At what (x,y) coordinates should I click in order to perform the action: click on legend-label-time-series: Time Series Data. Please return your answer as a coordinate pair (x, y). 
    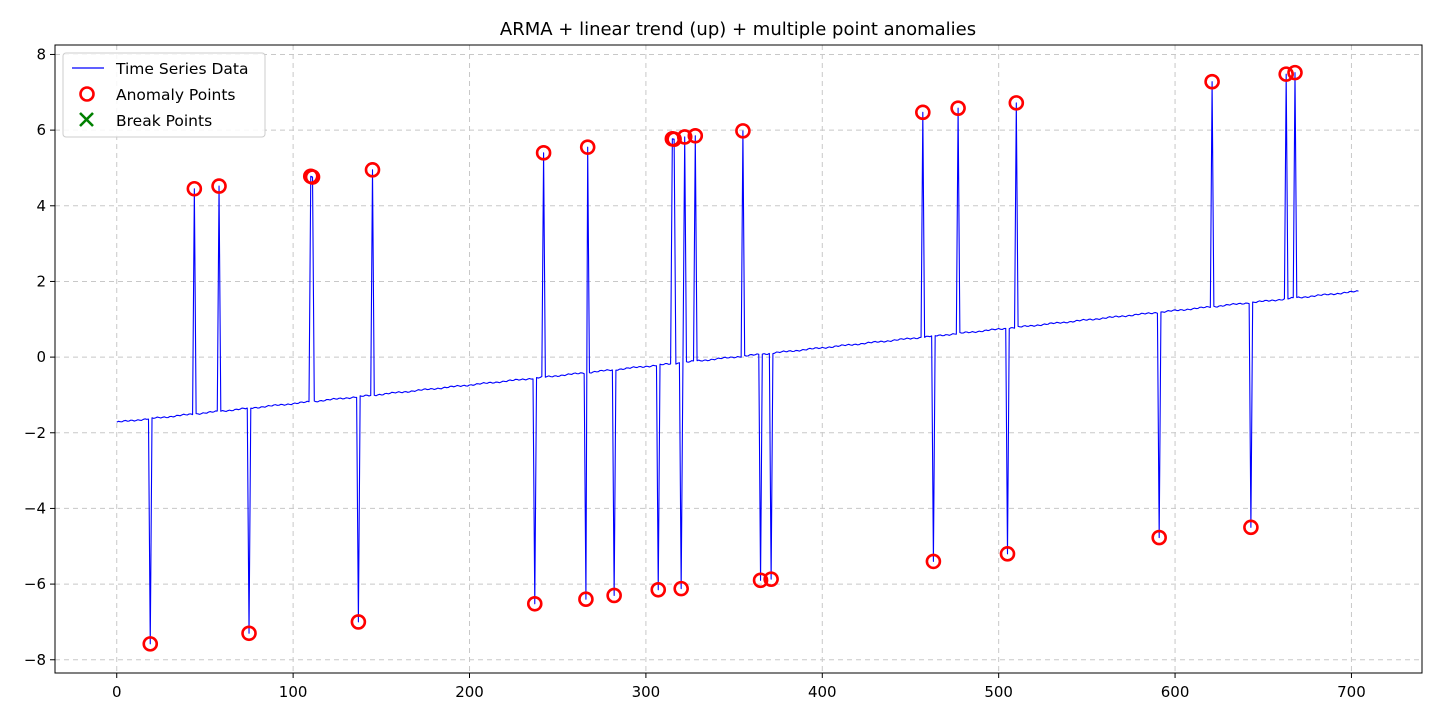
    Looking at the image, I should click on (181, 69).